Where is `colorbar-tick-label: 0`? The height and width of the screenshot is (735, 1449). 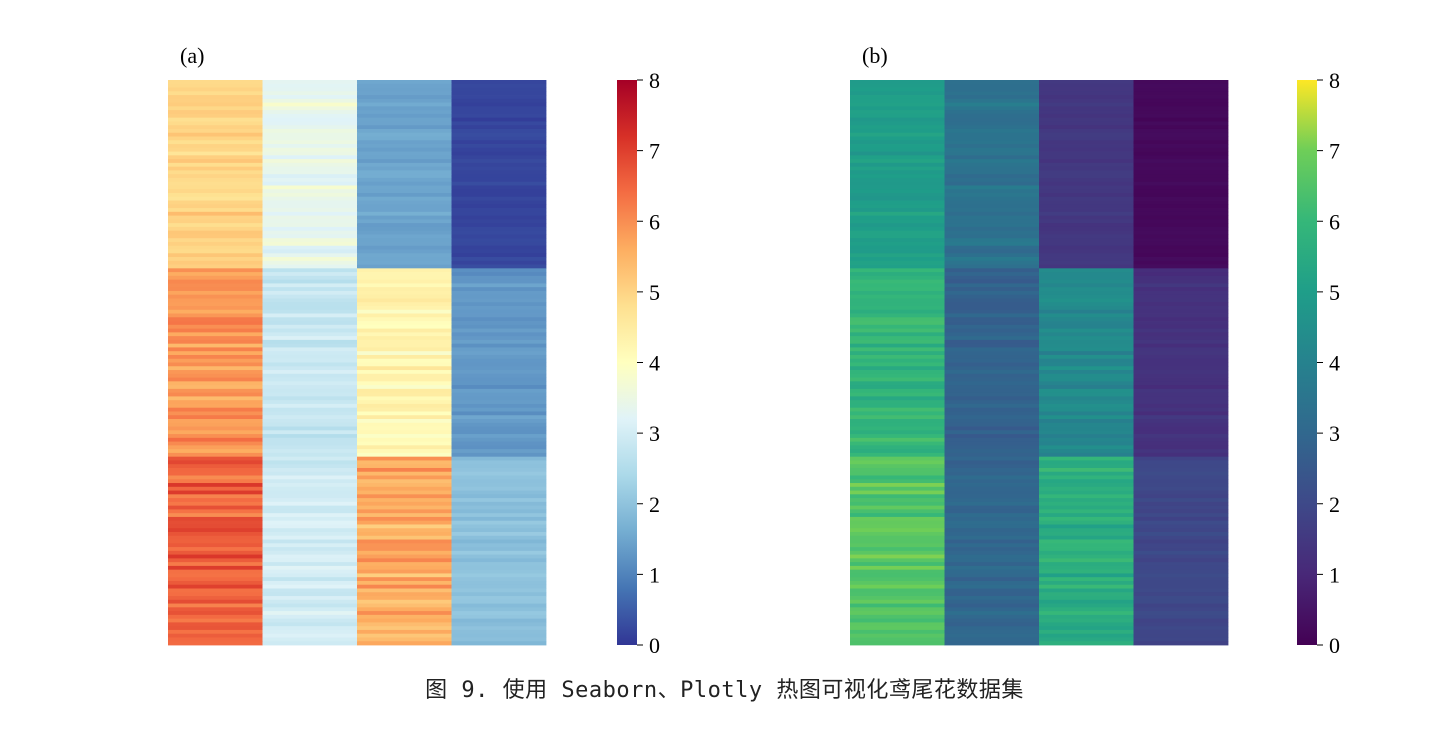 colorbar-tick-label: 0 is located at coordinates (1334, 645).